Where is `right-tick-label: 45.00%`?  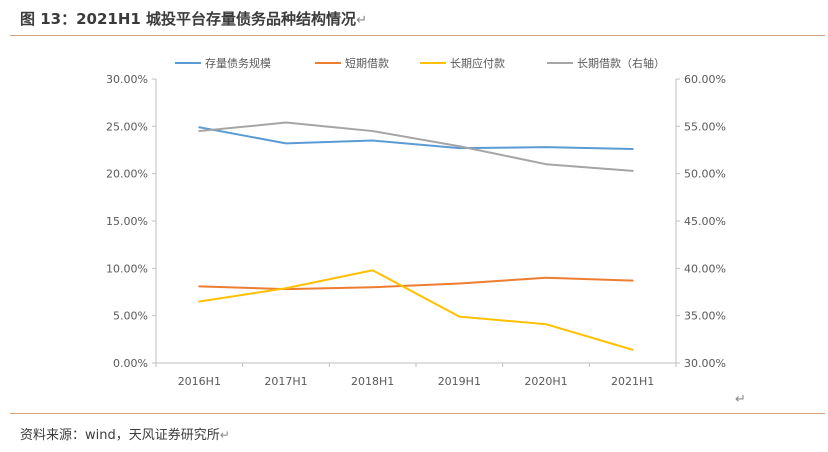 right-tick-label: 45.00% is located at coordinates (705, 221).